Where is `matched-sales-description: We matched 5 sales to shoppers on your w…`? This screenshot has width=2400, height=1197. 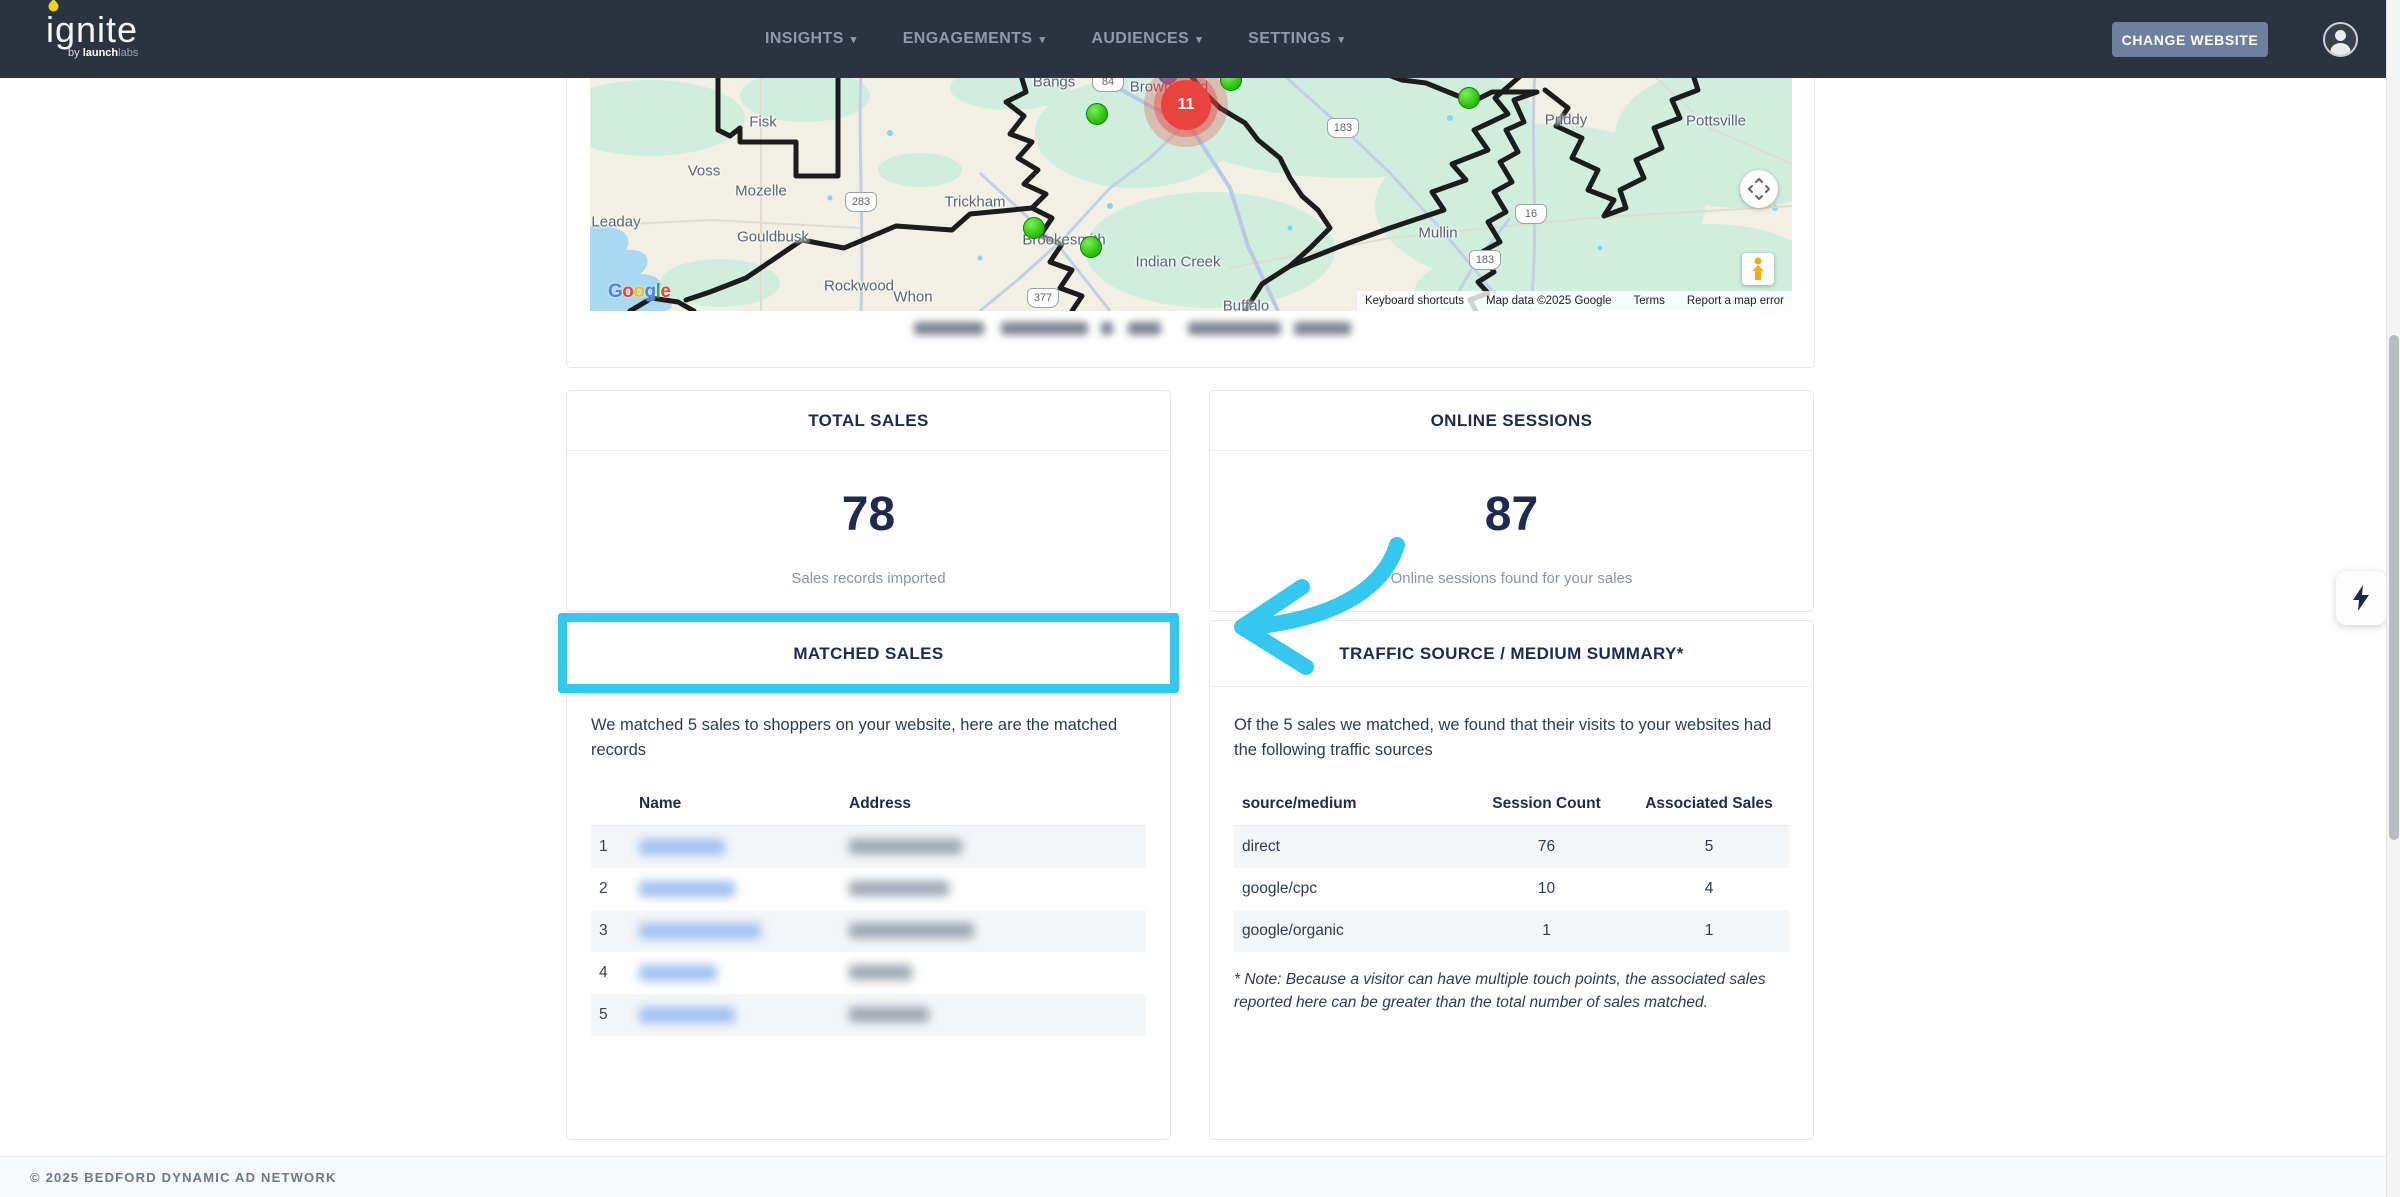
matched-sales-description: We matched 5 sales to shoppers on your w… is located at coordinates (854, 737).